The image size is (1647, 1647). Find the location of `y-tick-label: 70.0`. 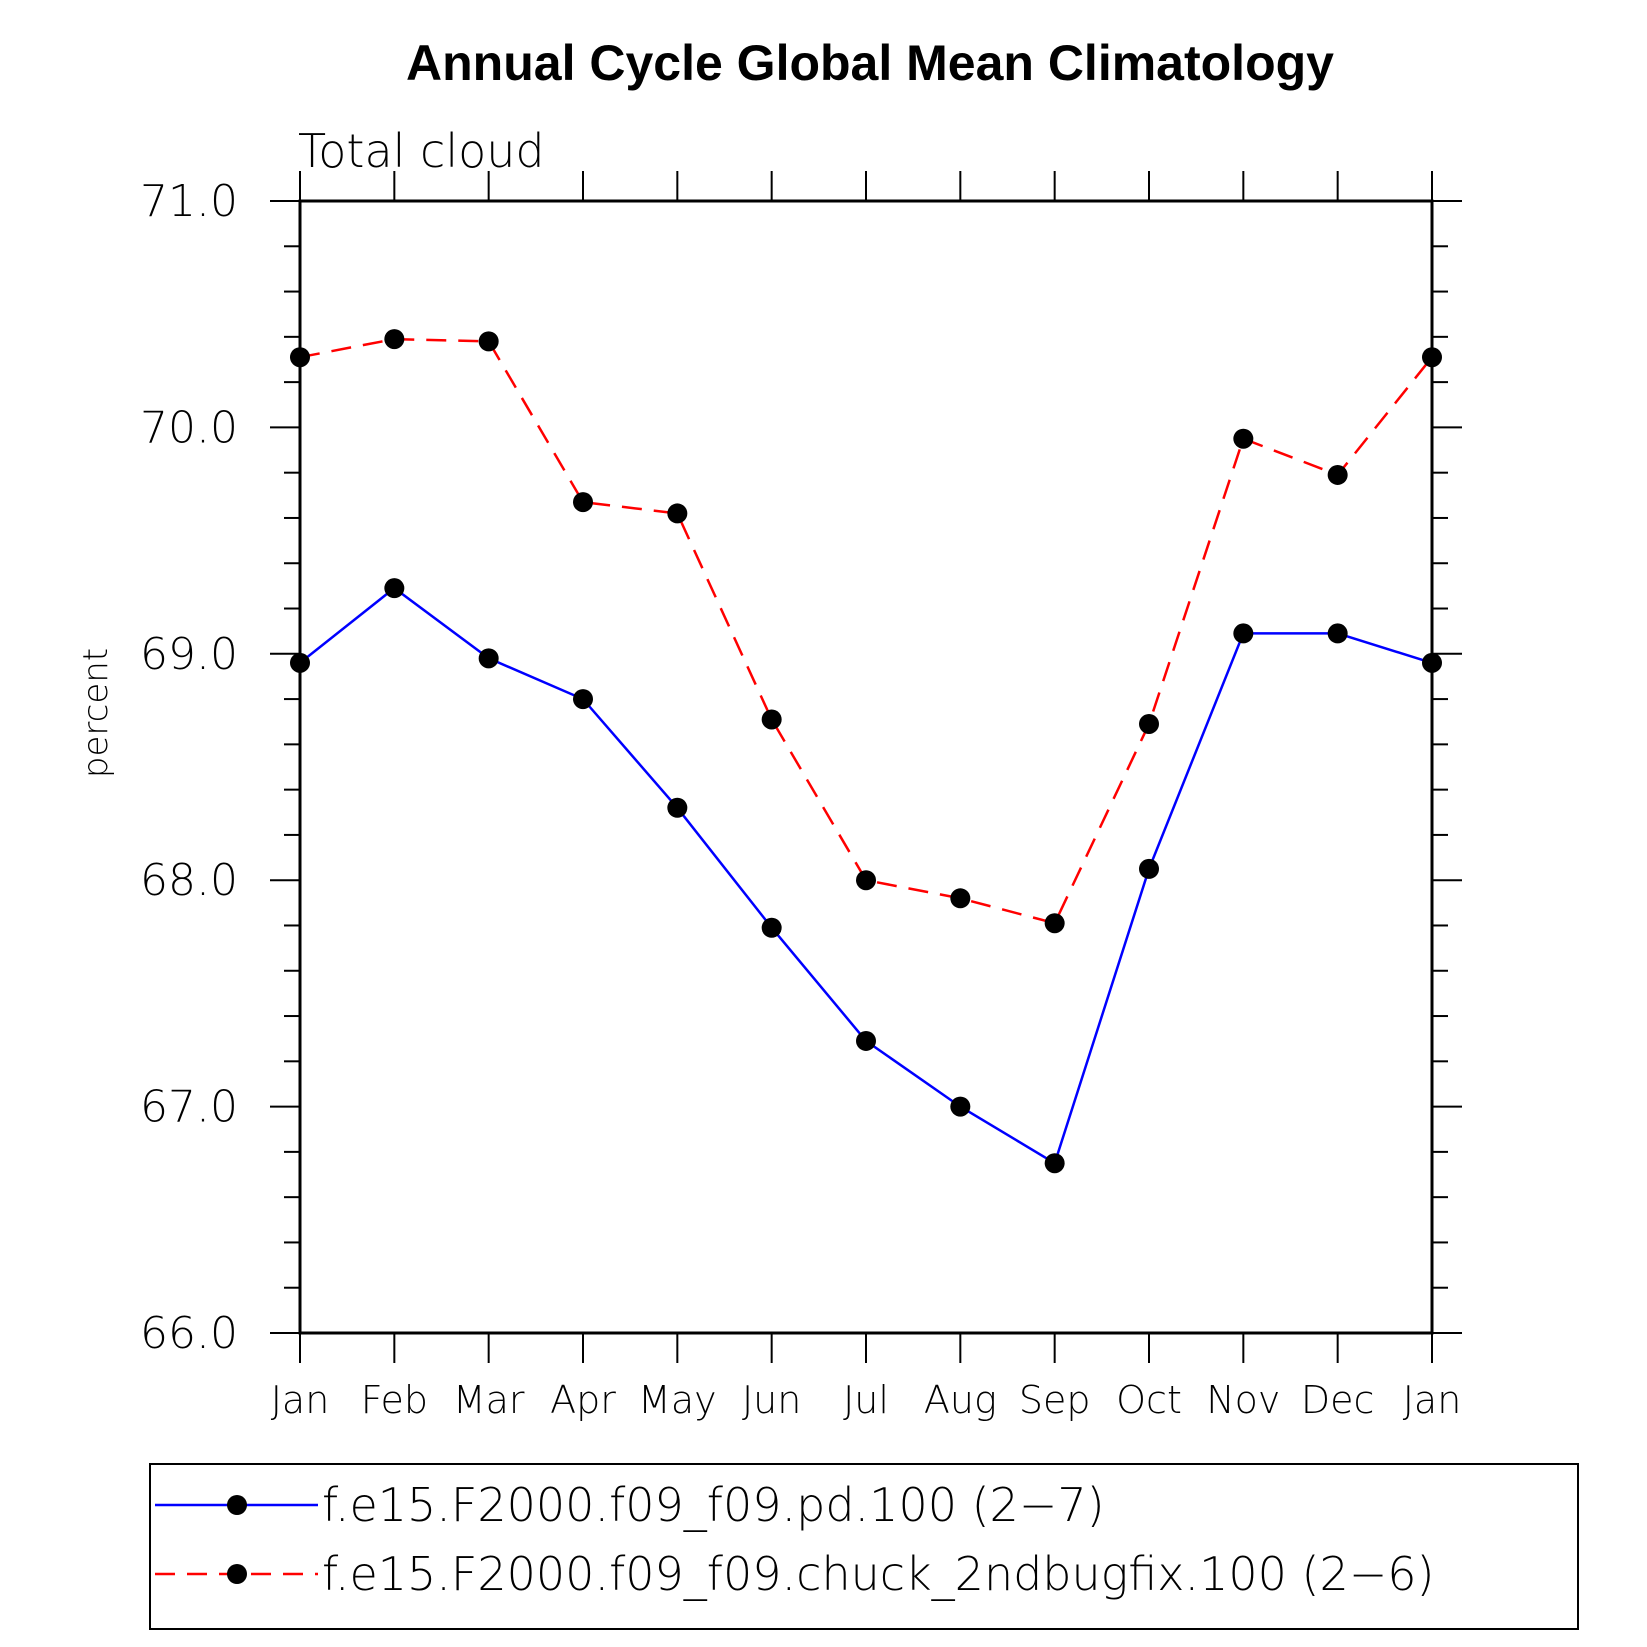

y-tick-label: 70.0 is located at coordinates (189, 427).